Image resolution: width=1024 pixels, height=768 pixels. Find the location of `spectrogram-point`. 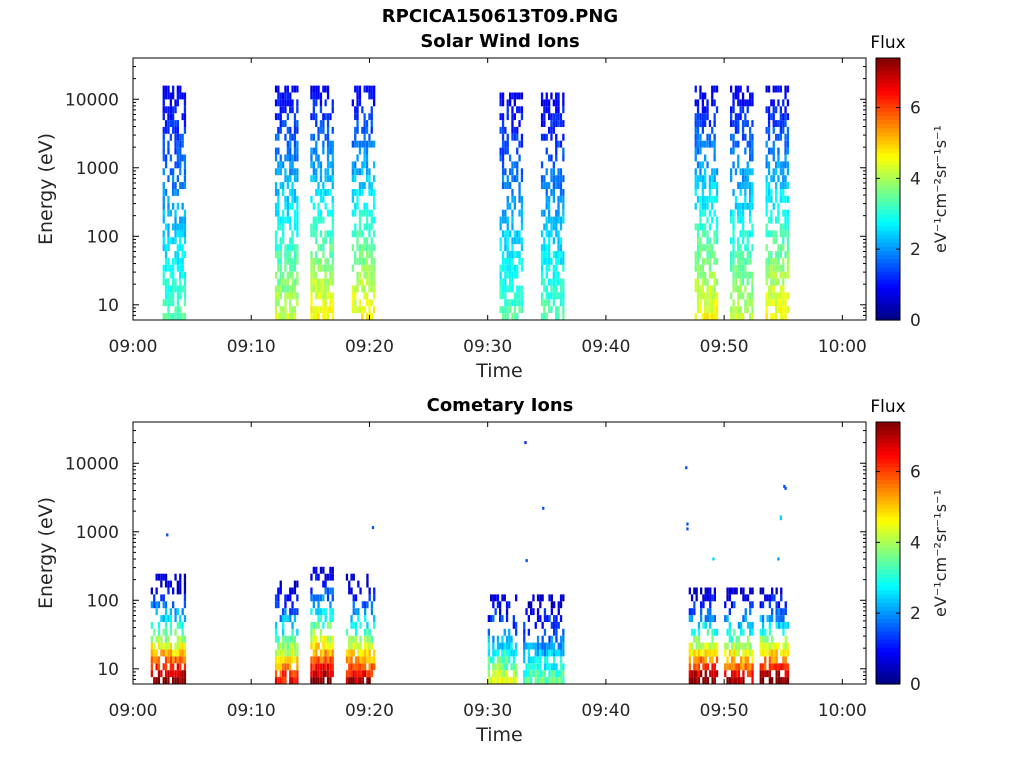

spectrogram-point is located at coordinates (784, 486).